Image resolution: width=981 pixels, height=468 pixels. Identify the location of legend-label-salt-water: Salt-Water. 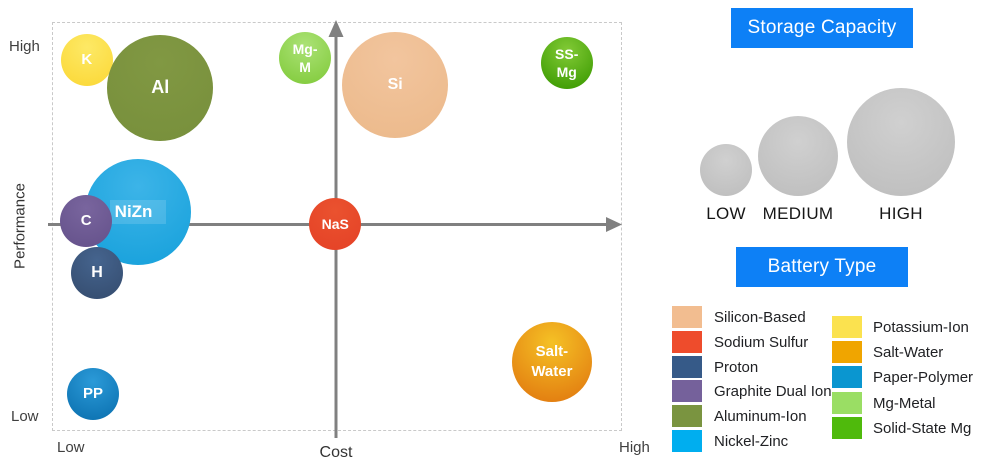
(908, 353).